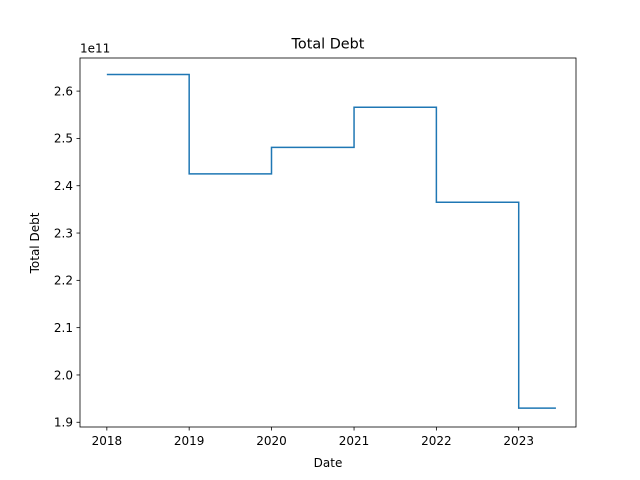  I want to click on y-tick-label: 1.9, so click(63, 423).